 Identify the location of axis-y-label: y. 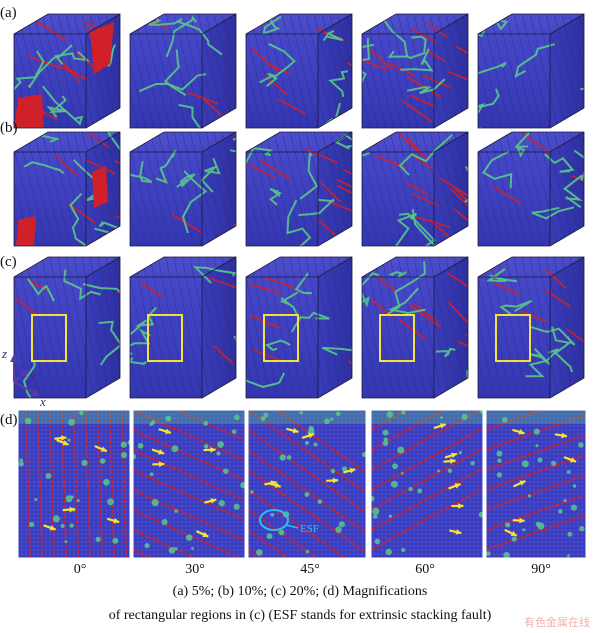
(32, 375).